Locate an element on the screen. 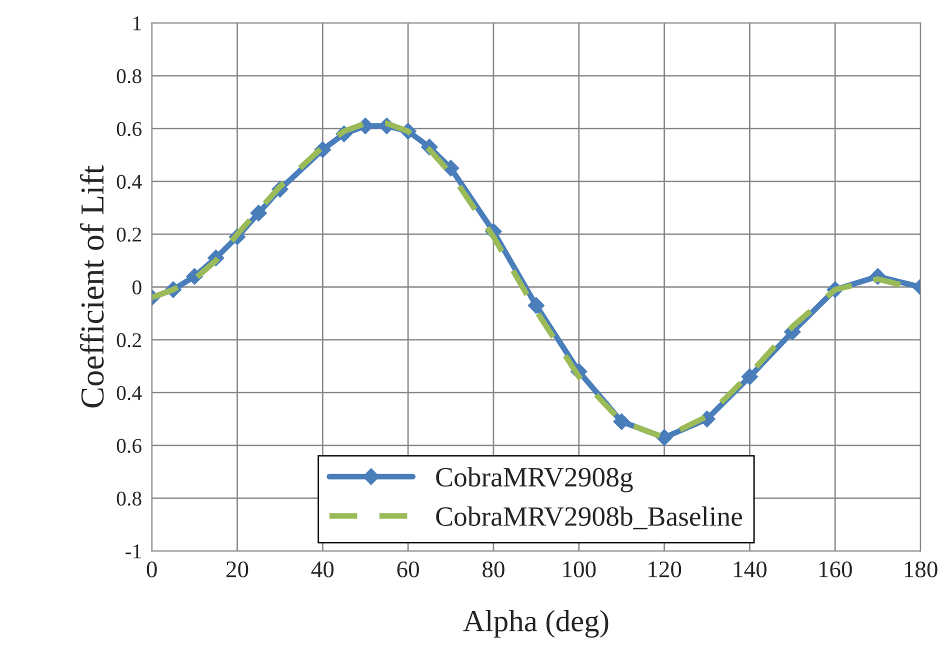 The image size is (949, 656). y-tick-label: 1 is located at coordinates (137, 23).